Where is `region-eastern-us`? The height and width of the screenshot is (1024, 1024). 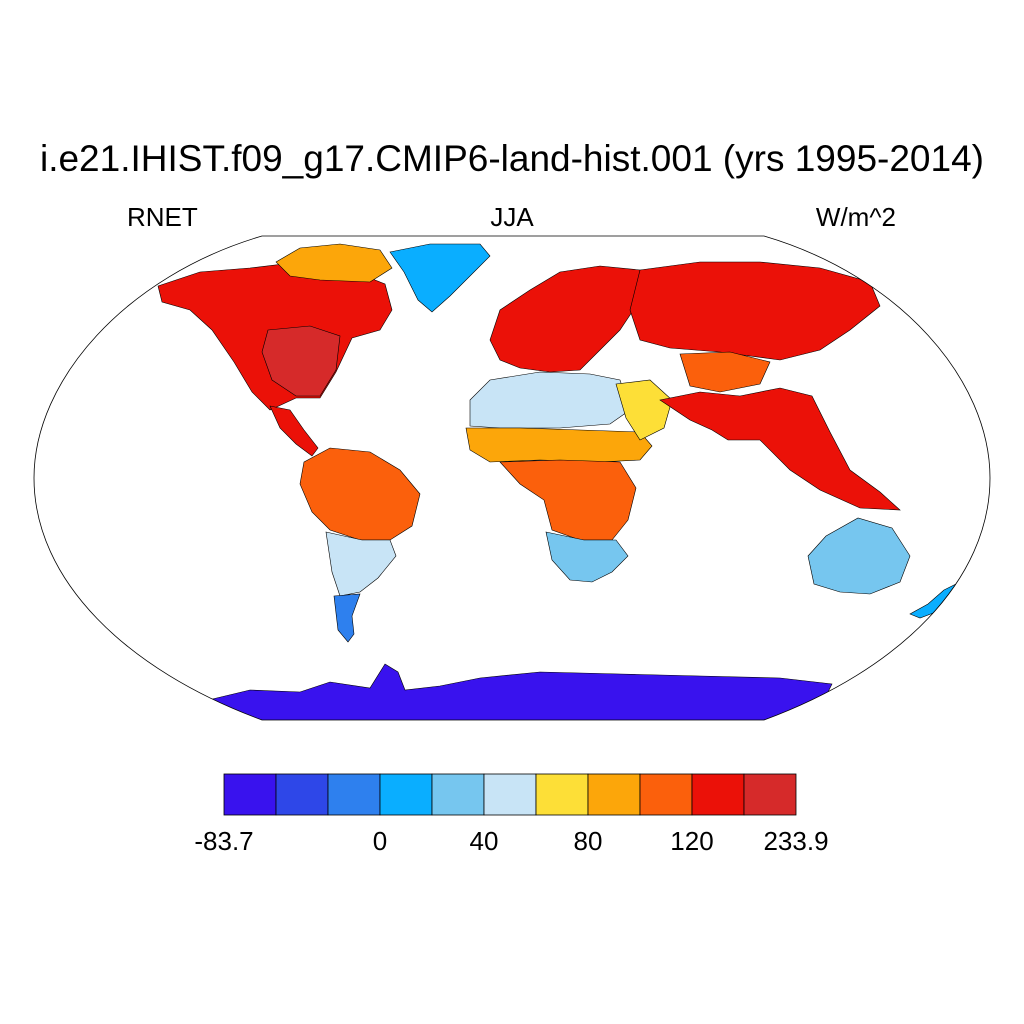
region-eastern-us is located at coordinates (301, 361).